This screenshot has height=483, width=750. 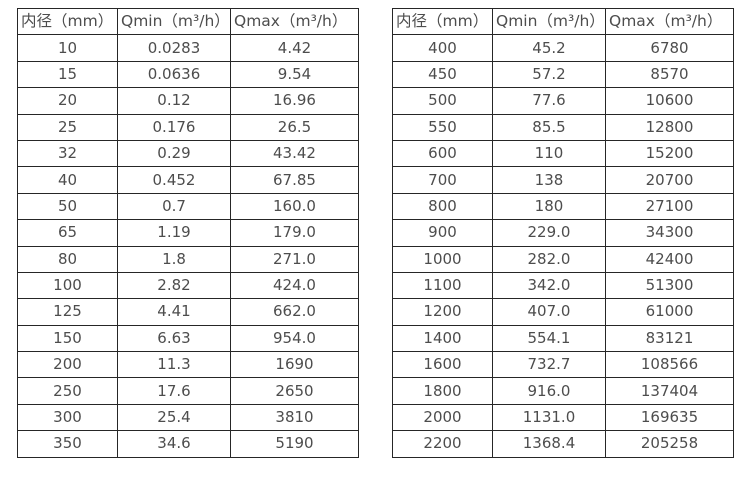 What do you see at coordinates (188, 417) in the screenshot?
I see `table-row: 300 25.4 3810` at bounding box center [188, 417].